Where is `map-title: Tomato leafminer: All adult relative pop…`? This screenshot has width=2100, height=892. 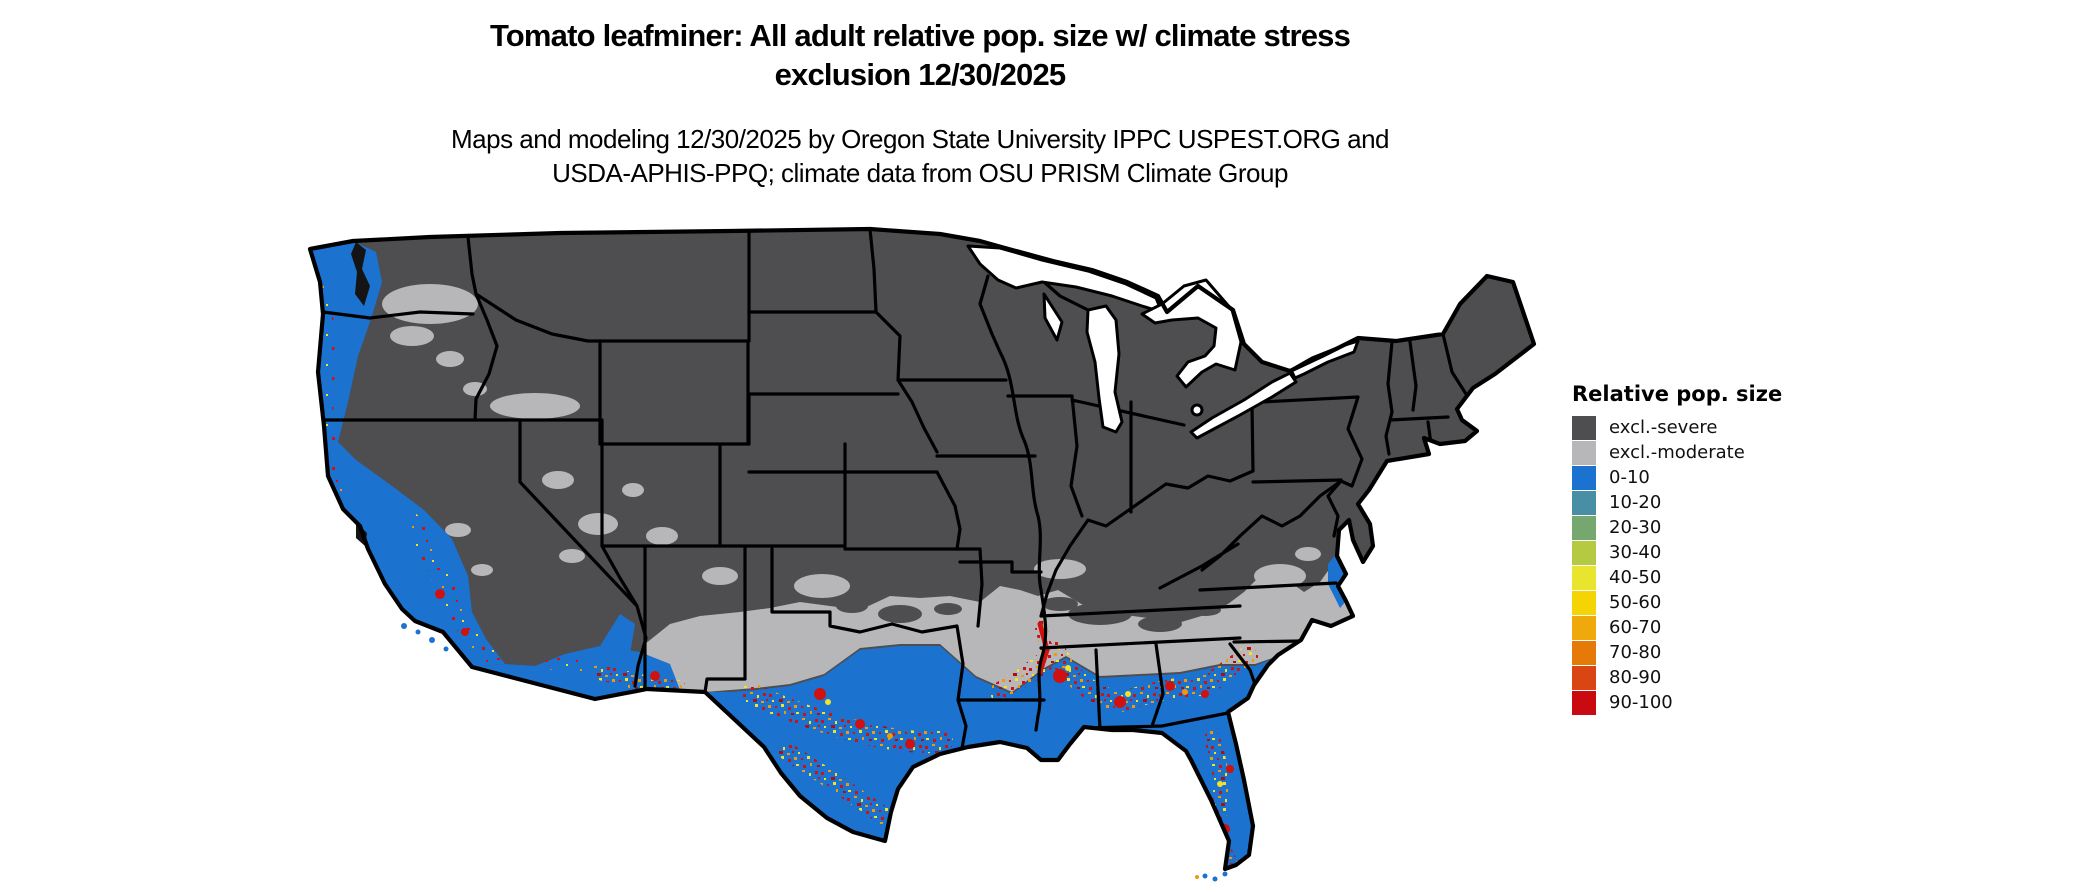
map-title: Tomato leafminer: All adult relative pop… is located at coordinates (920, 55).